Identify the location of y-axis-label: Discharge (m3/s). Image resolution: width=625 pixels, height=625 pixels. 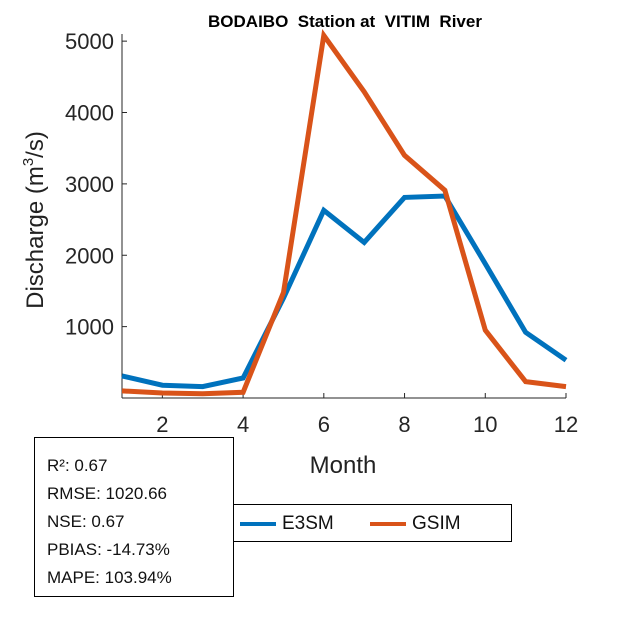
(34, 220).